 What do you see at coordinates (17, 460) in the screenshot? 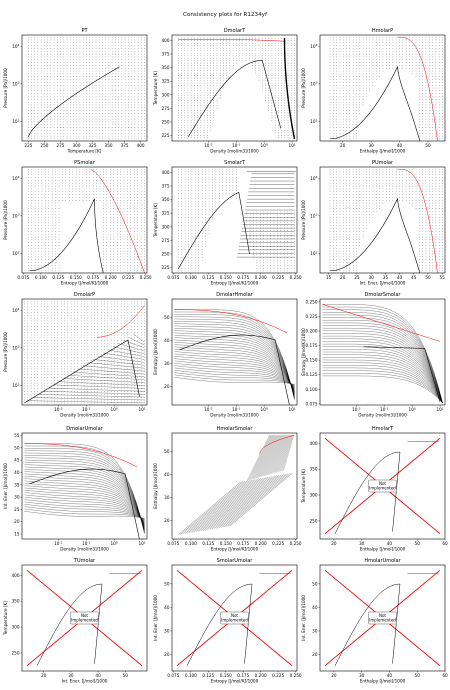
I see `tick-label: 45` at bounding box center [17, 460].